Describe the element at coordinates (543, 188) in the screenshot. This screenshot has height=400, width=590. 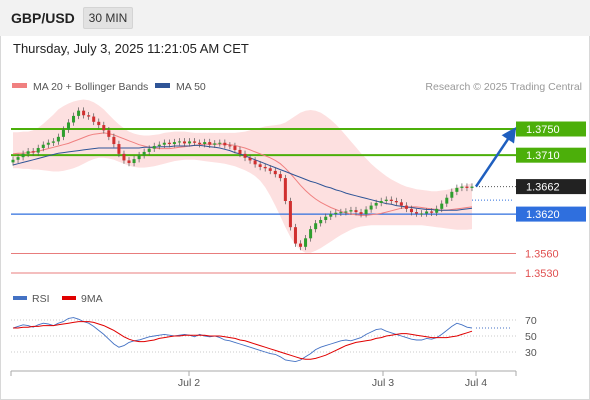
I see `current-price-label: 1.3662` at that location.